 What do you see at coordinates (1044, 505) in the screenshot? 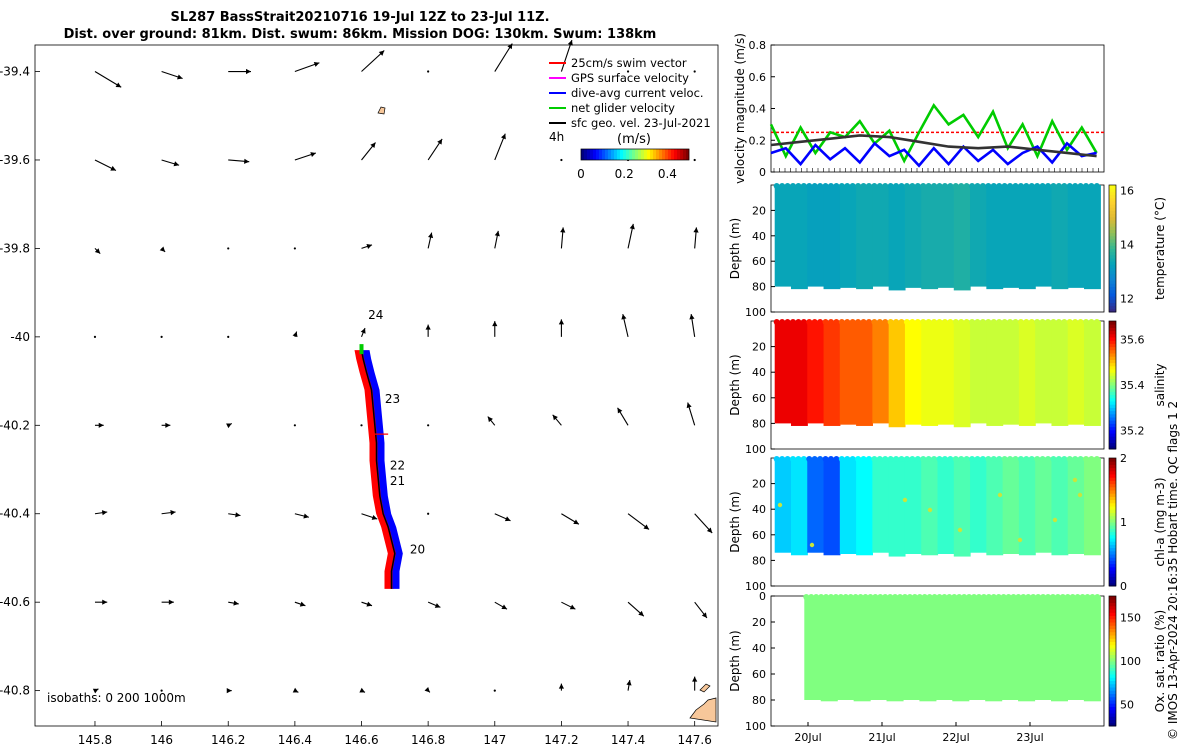
I see `chla-profile-column` at bounding box center [1044, 505].